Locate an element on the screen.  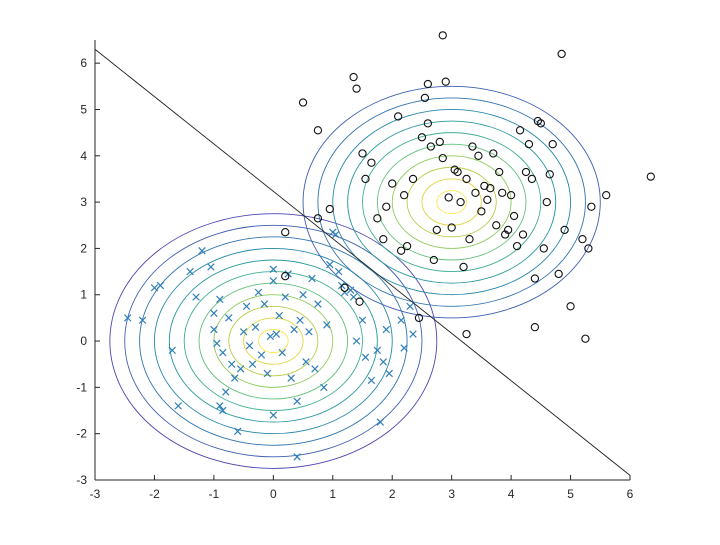
x-tick-label: 0 is located at coordinates (273, 494).